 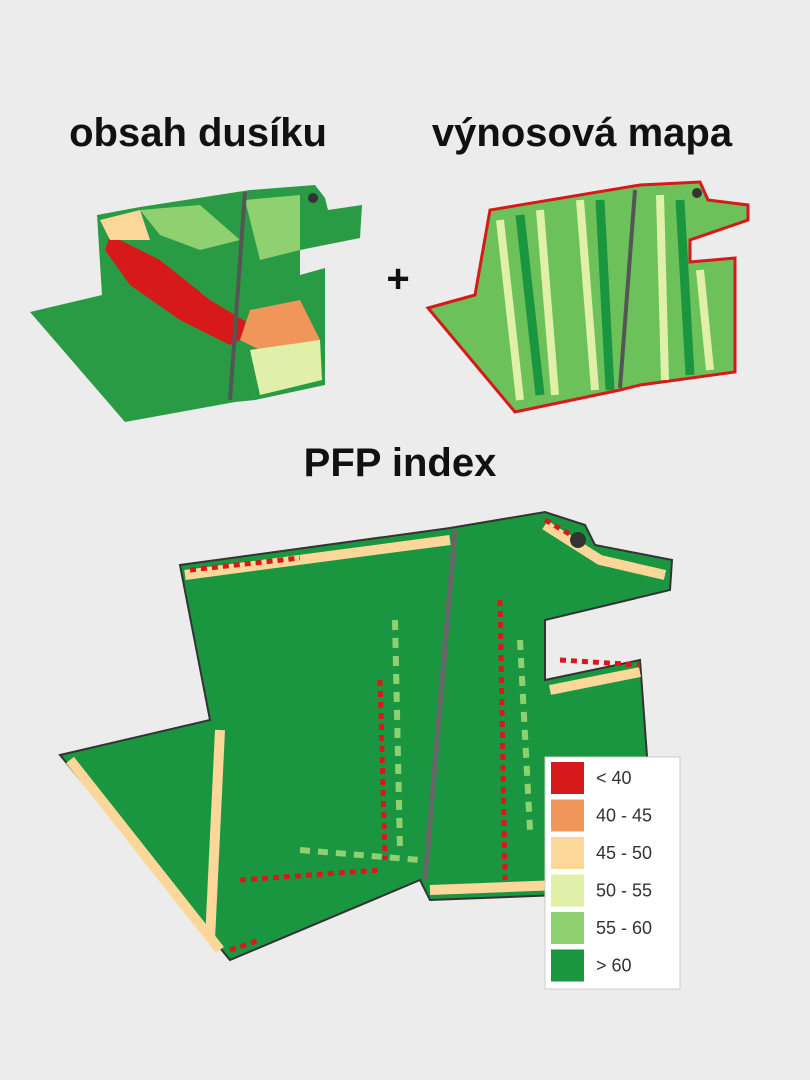 What do you see at coordinates (400, 463) in the screenshot?
I see `main-title: PFP index` at bounding box center [400, 463].